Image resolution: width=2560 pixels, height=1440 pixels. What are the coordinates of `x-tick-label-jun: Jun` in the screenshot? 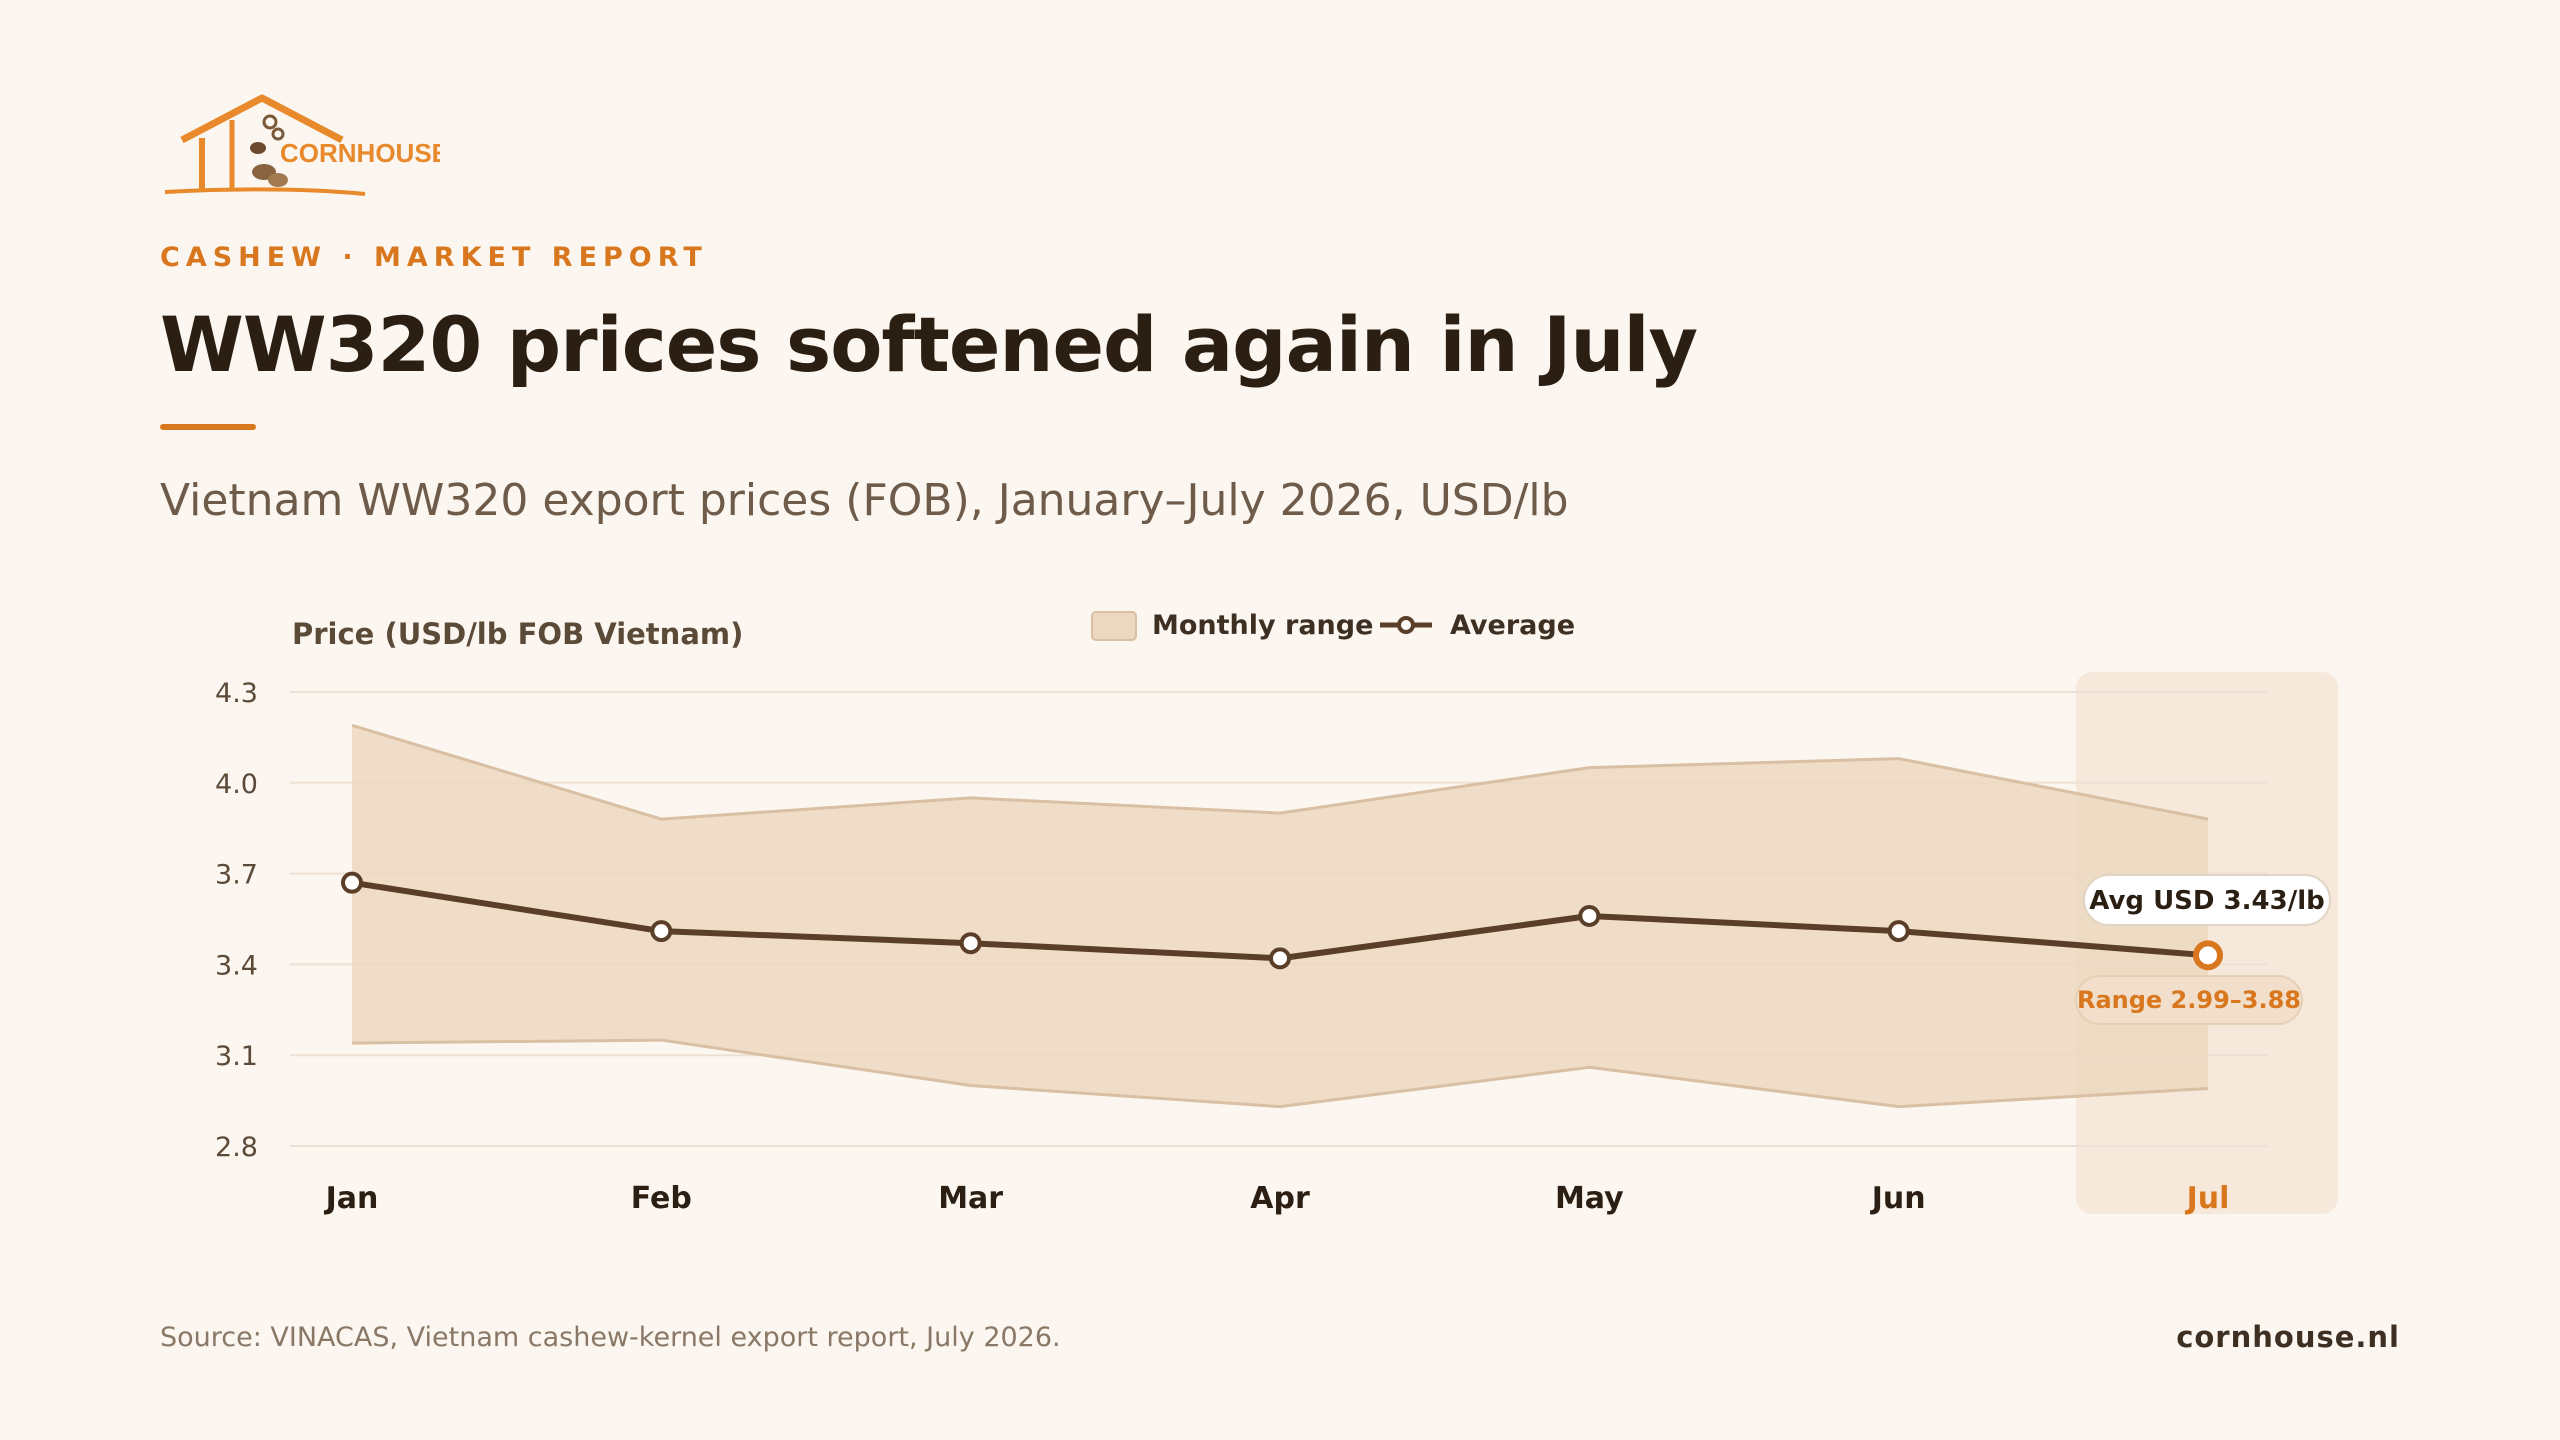 It's located at (1898, 1198).